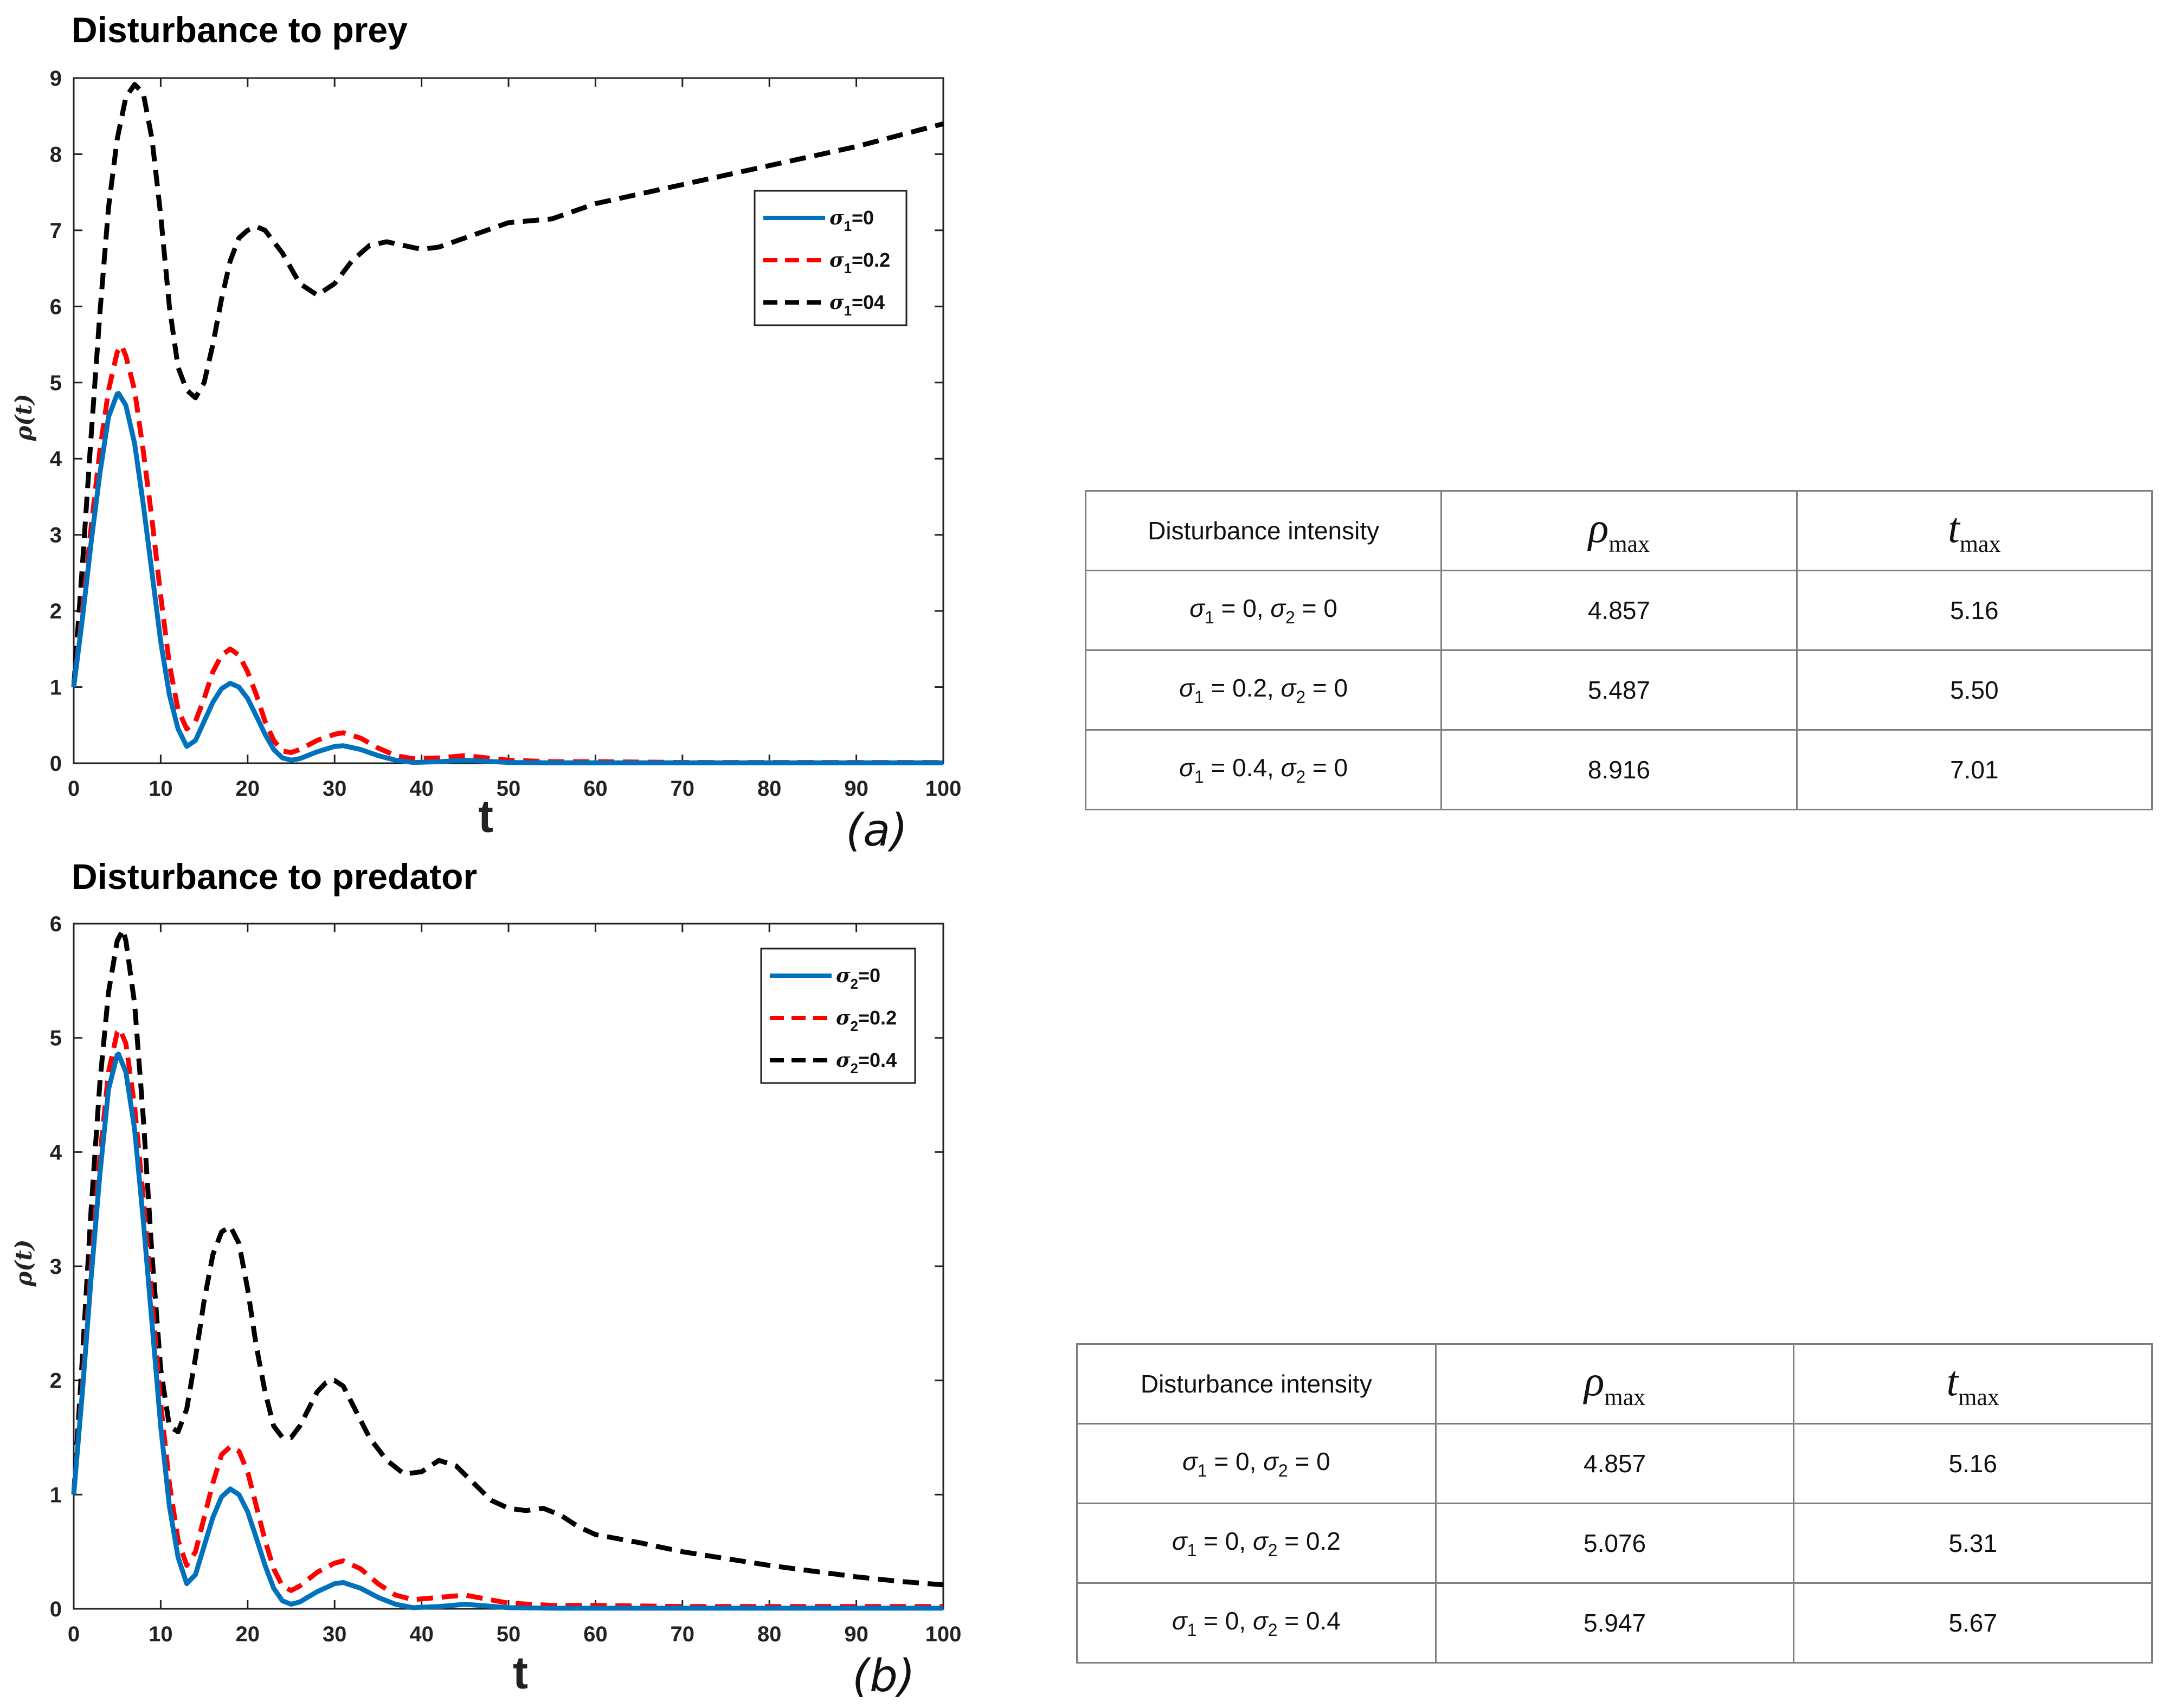  What do you see at coordinates (509, 789) in the screenshot?
I see `x-tick-label: 50` at bounding box center [509, 789].